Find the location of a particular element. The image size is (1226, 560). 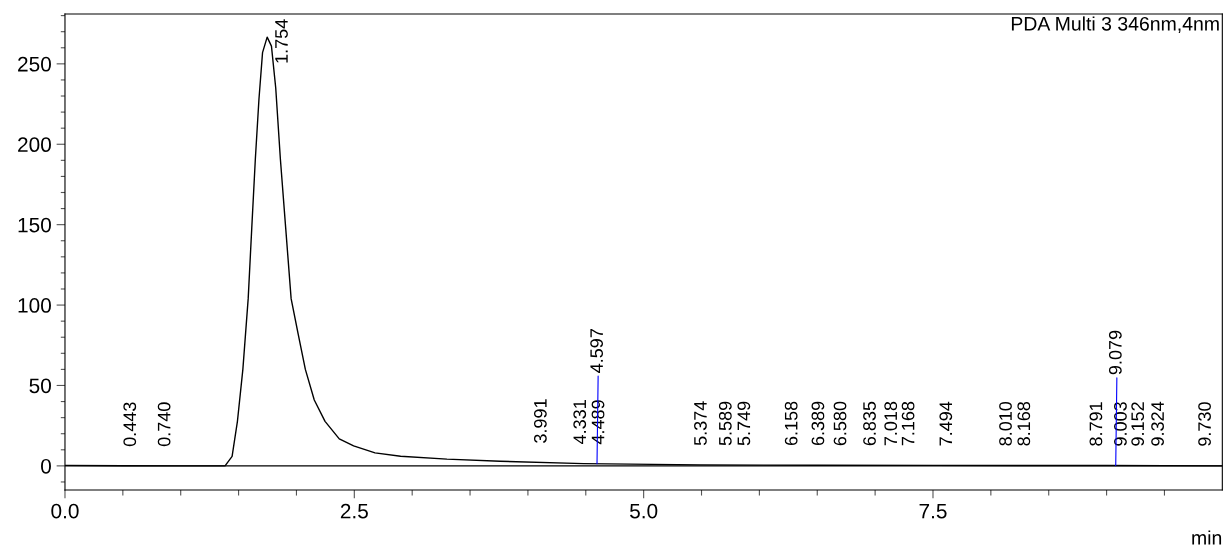

y-tick-label: 100 is located at coordinates (34, 305).